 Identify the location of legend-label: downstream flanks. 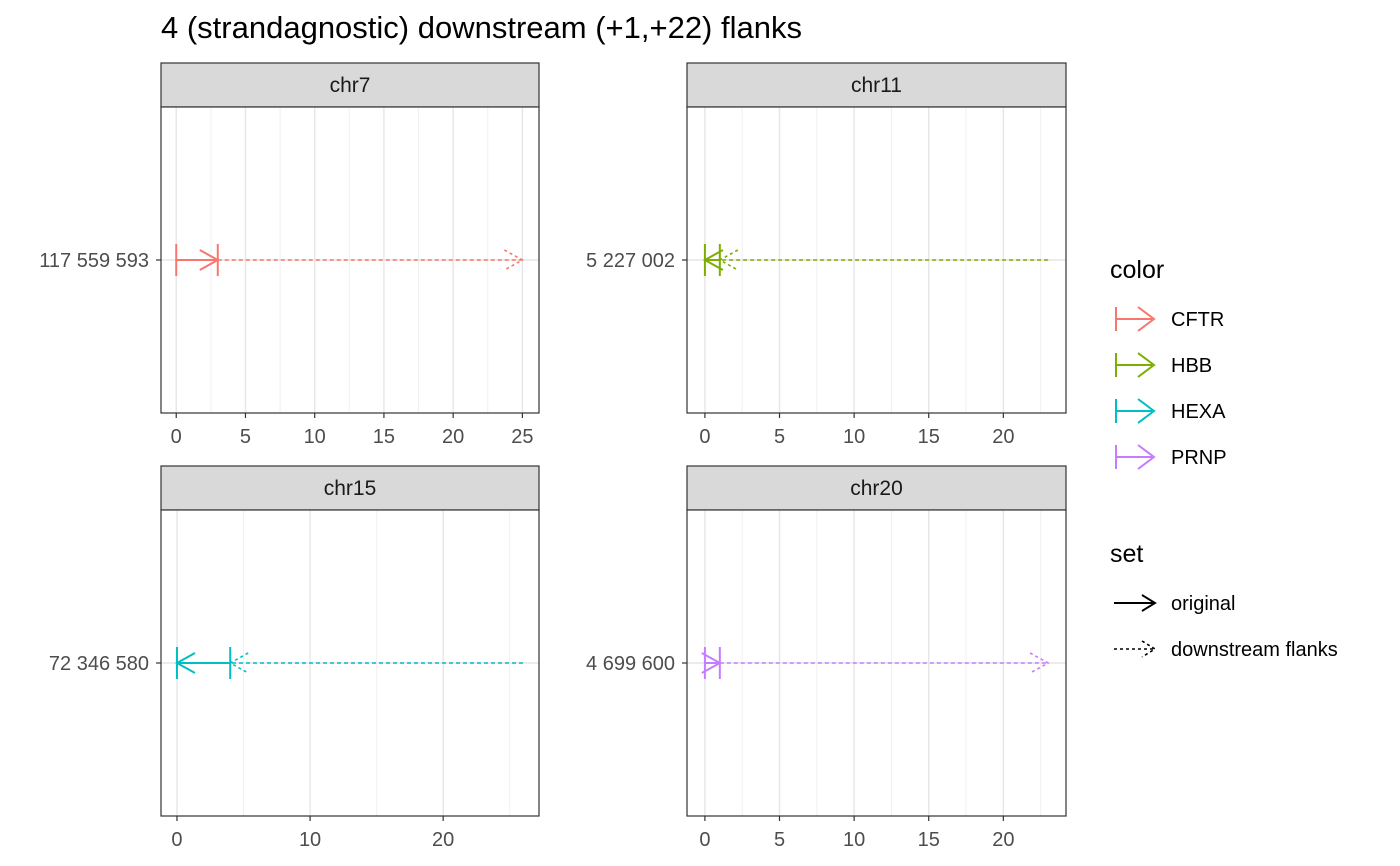
(1254, 650).